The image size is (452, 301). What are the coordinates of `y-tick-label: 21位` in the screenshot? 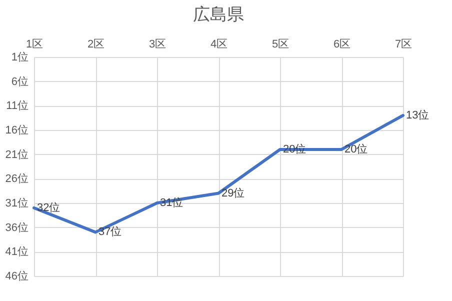 It's located at (16, 154).